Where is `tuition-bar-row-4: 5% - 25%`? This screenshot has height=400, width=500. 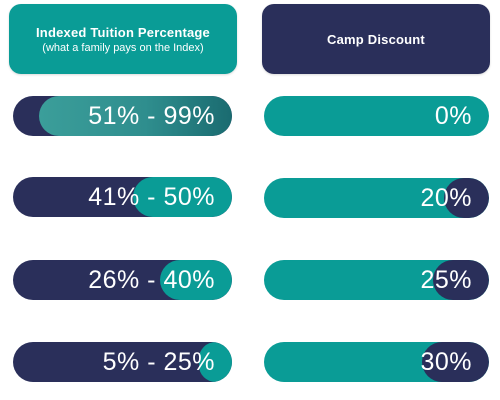
tuition-bar-row-4: 5% - 25% is located at coordinates (122, 362).